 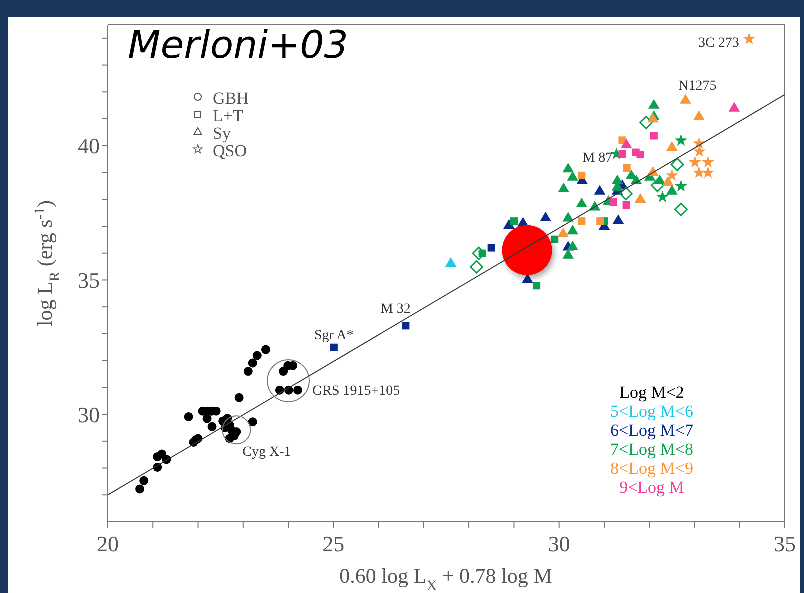 What do you see at coordinates (719, 44) in the screenshot?
I see `annotation: 3C 273` at bounding box center [719, 44].